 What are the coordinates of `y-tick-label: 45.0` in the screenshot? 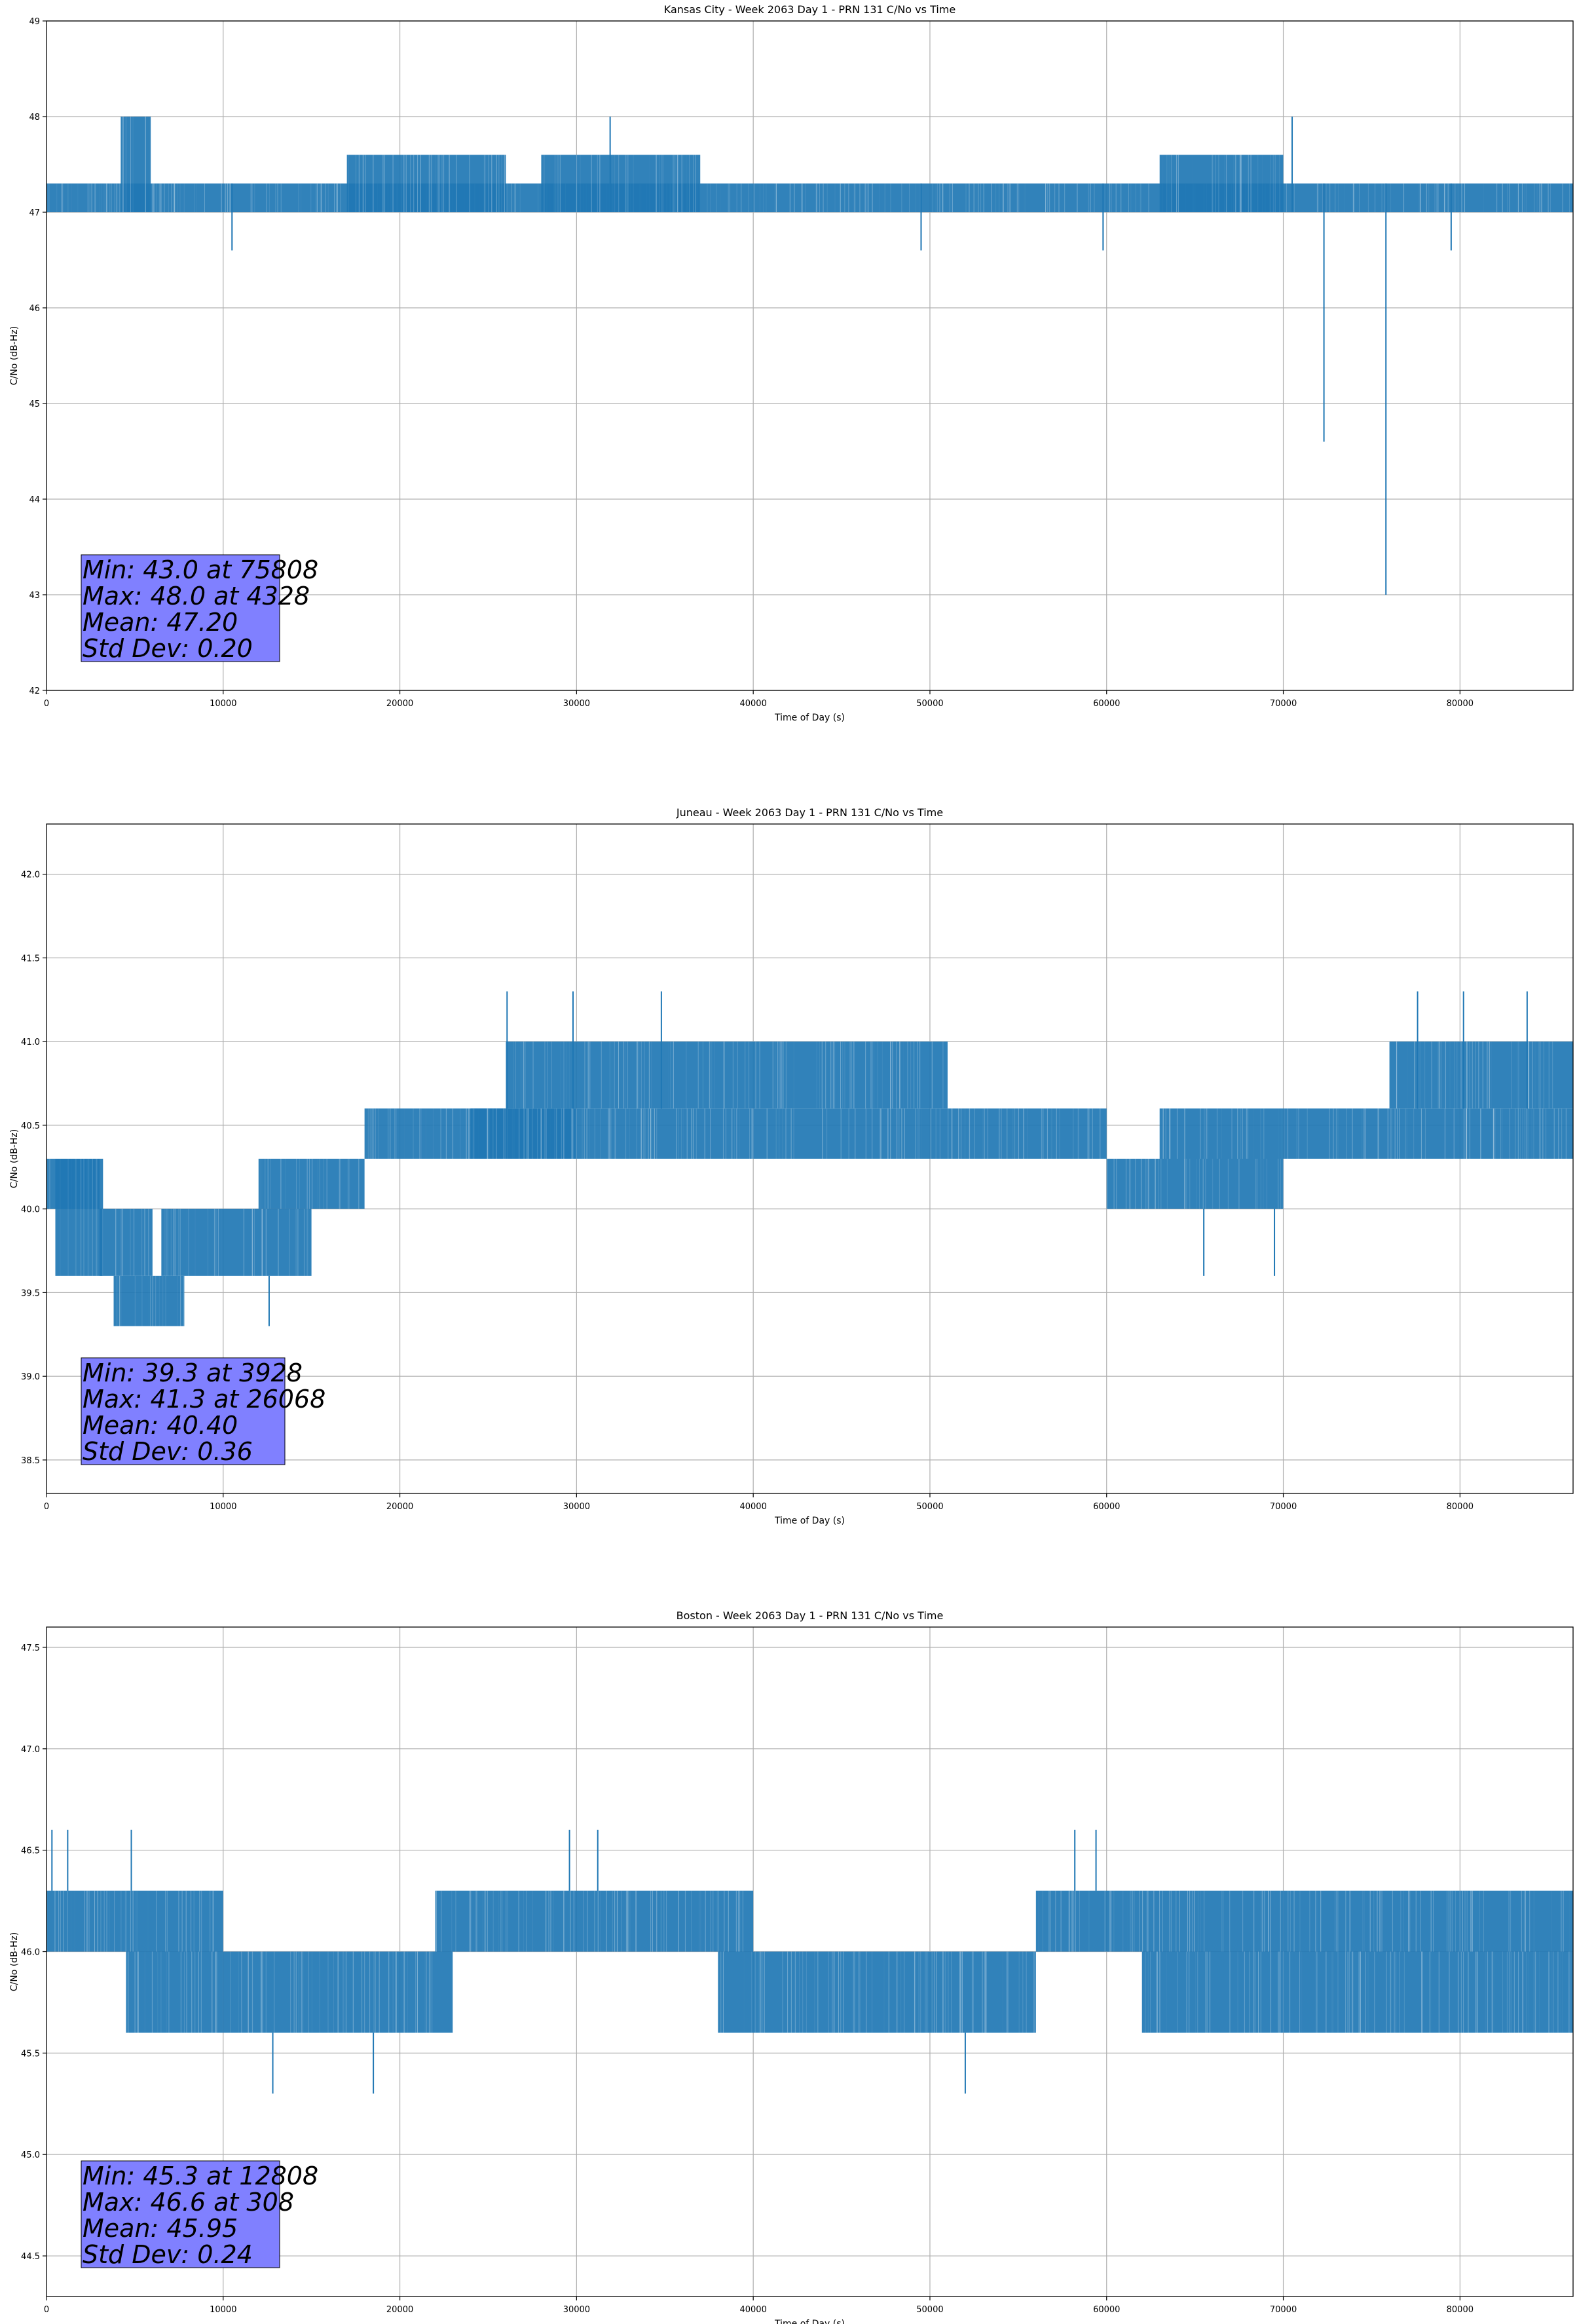 It's located at (30, 2155).